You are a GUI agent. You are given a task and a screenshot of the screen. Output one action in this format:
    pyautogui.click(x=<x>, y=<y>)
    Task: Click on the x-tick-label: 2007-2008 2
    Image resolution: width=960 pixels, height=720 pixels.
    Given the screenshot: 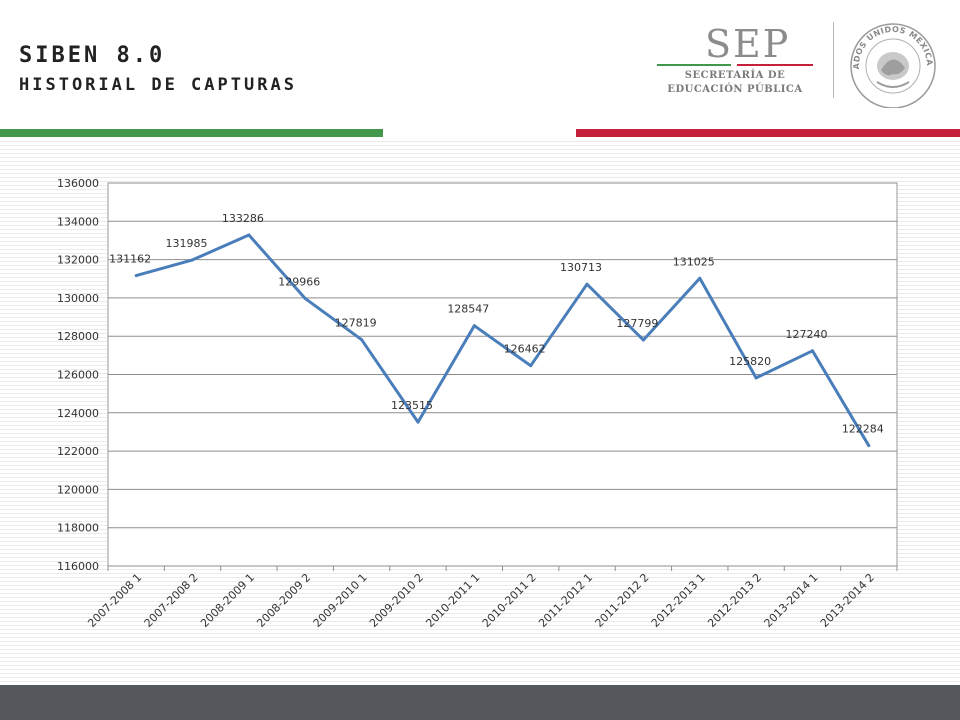 What is the action you would take?
    pyautogui.click(x=171, y=600)
    